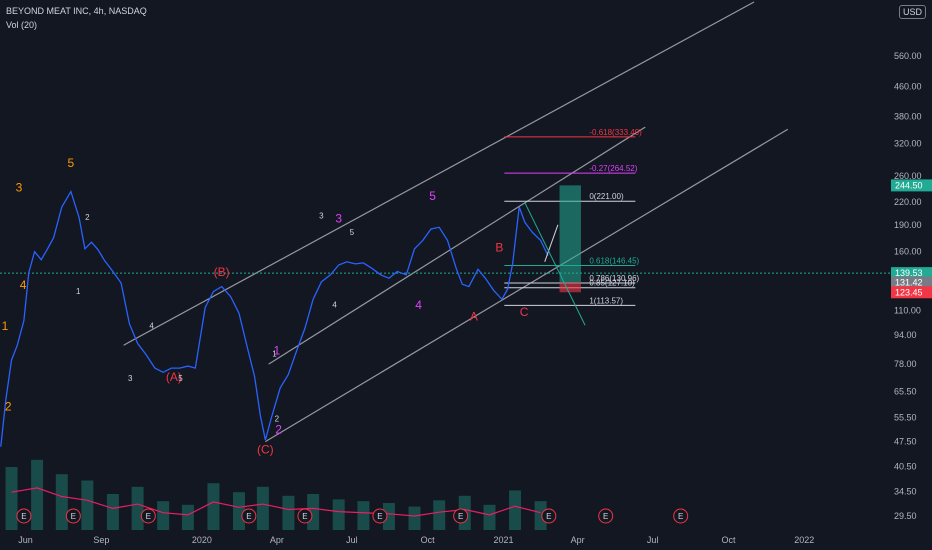 This screenshot has width=932, height=550. What do you see at coordinates (474, 317) in the screenshot?
I see `wave-label: A` at bounding box center [474, 317].